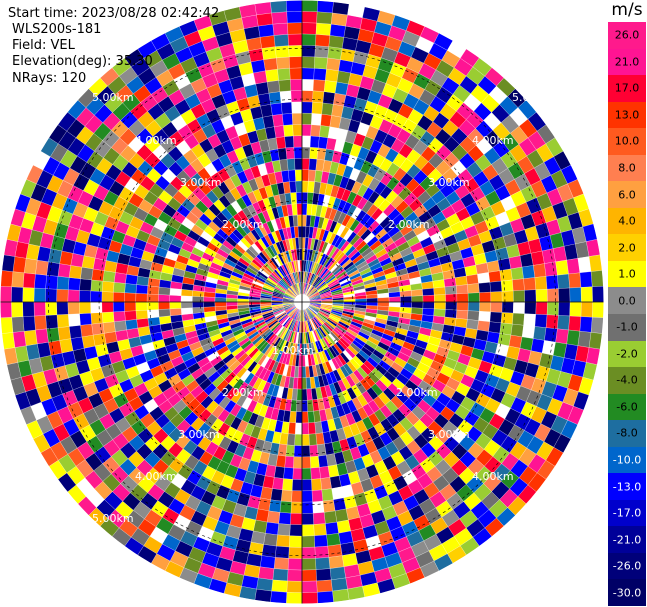 This screenshot has width=647, height=607. I want to click on colorbar-tick-label: -10.0, so click(627, 460).